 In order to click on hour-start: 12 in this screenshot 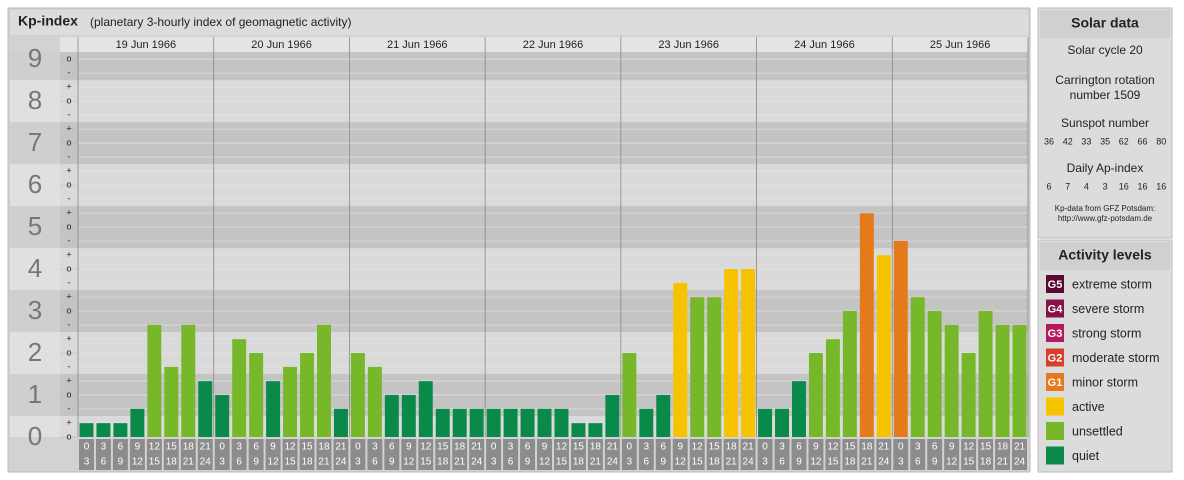, I will do `click(426, 447)`.